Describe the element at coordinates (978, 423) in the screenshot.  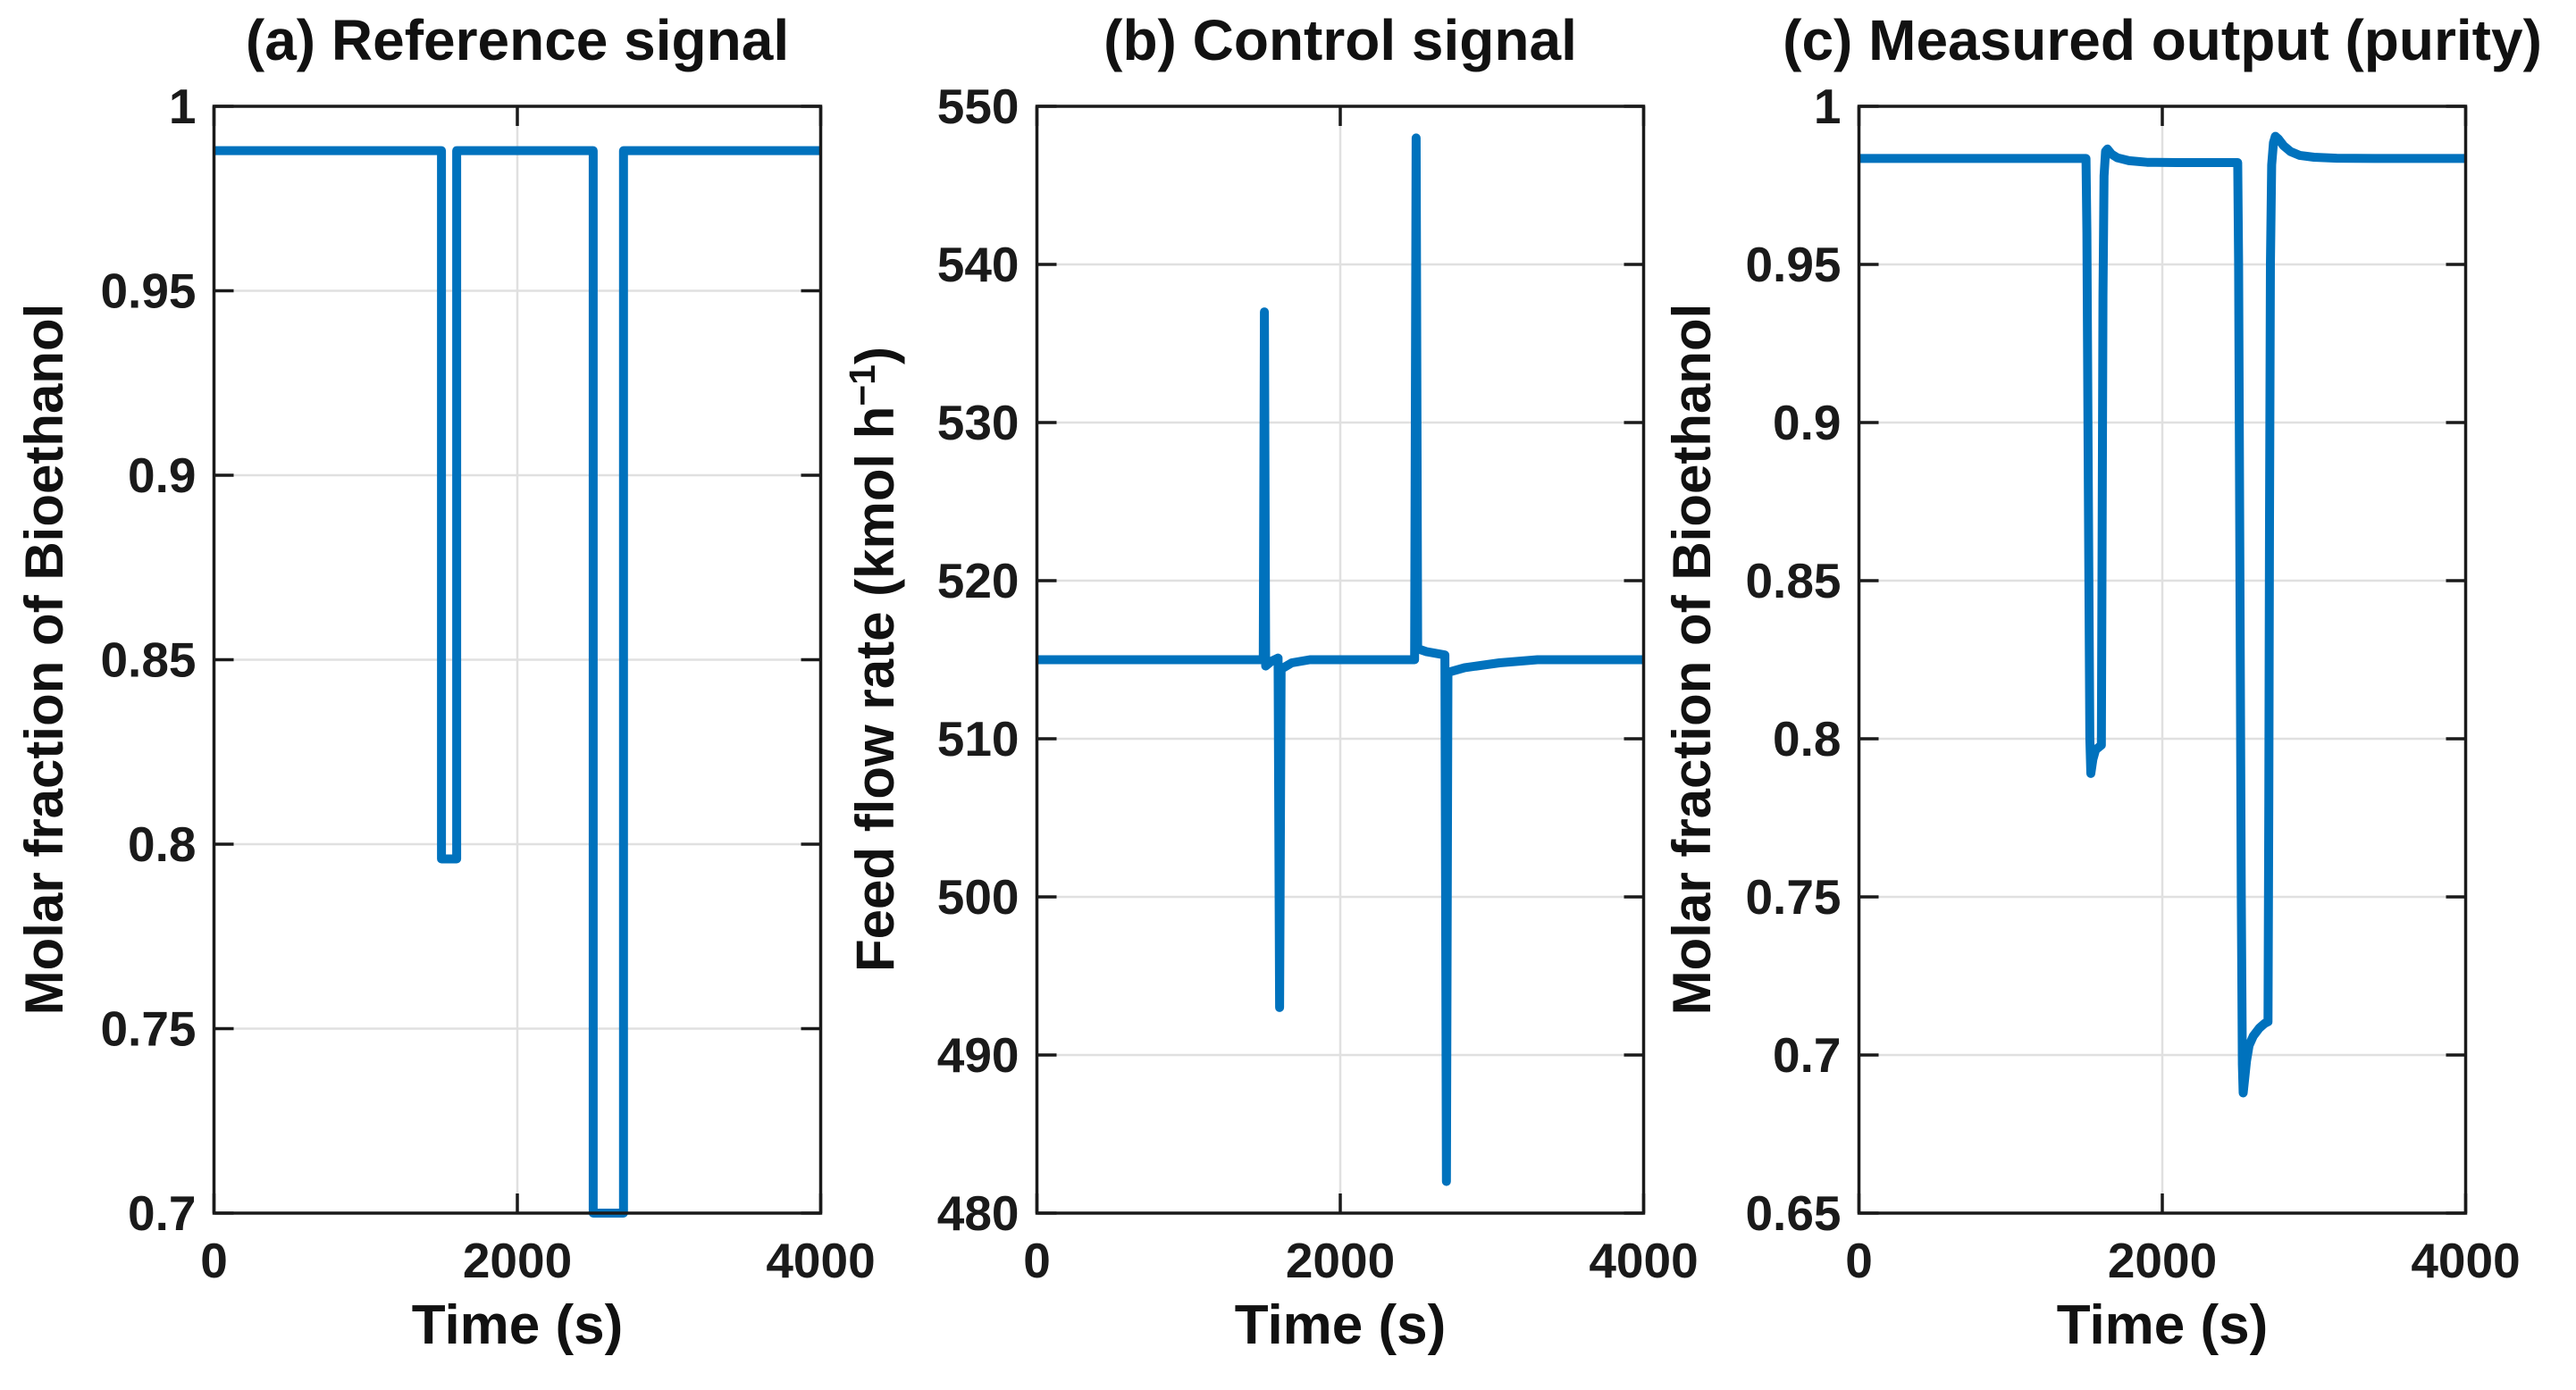
I see `y-tick-label: 530` at that location.